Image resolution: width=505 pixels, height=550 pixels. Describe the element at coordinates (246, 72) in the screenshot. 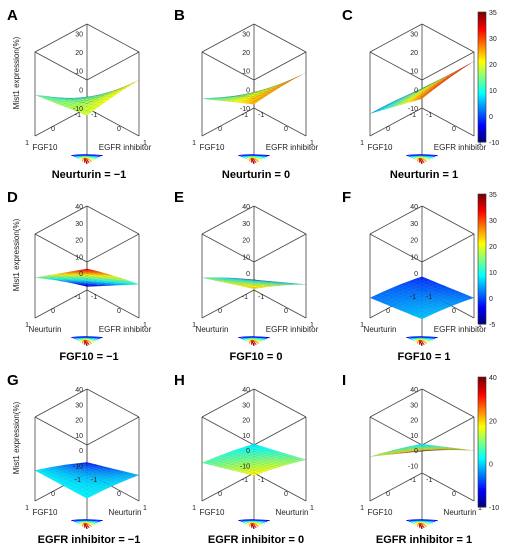

I see `z-tick-label: 10` at that location.